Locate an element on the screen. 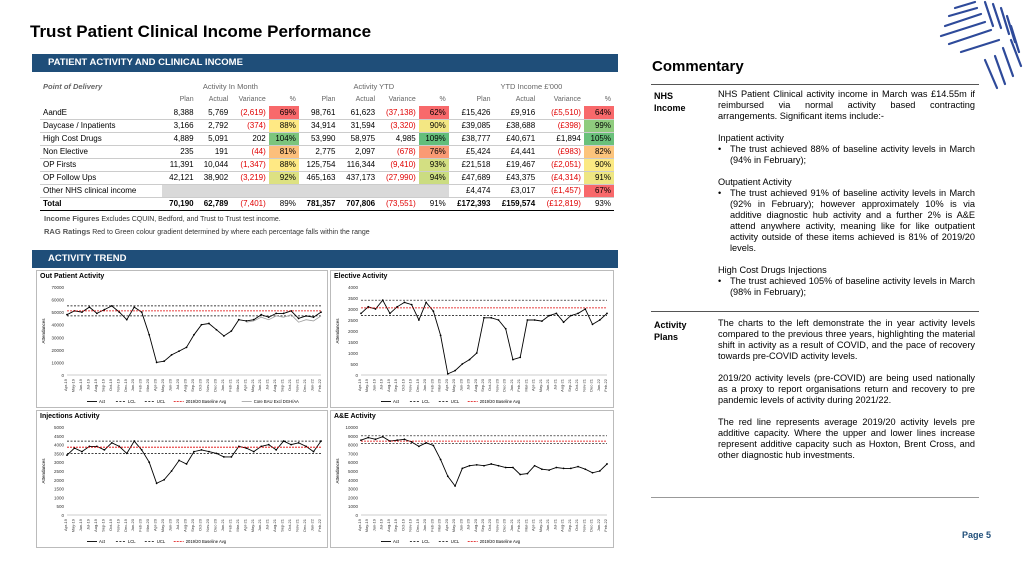 The width and height of the screenshot is (1024, 575). y-tick-label: 20000 is located at coordinates (57, 350).